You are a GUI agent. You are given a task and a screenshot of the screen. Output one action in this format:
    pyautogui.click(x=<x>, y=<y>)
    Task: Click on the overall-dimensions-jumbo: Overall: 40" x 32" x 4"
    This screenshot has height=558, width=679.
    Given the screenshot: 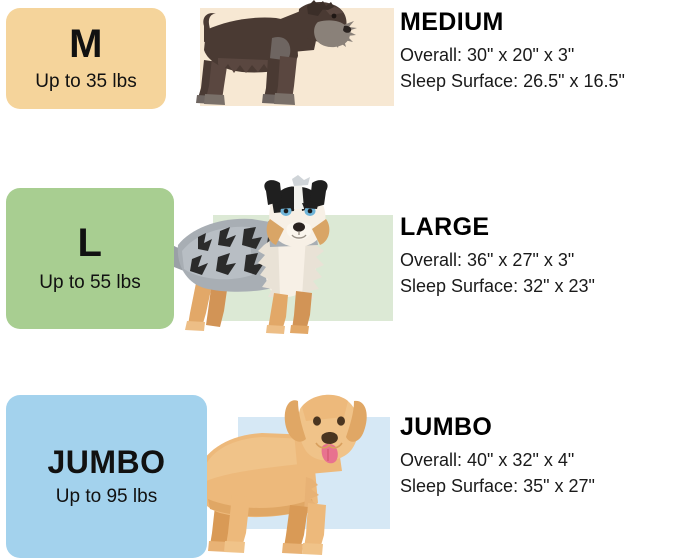 What is the action you would take?
    pyautogui.click(x=487, y=460)
    